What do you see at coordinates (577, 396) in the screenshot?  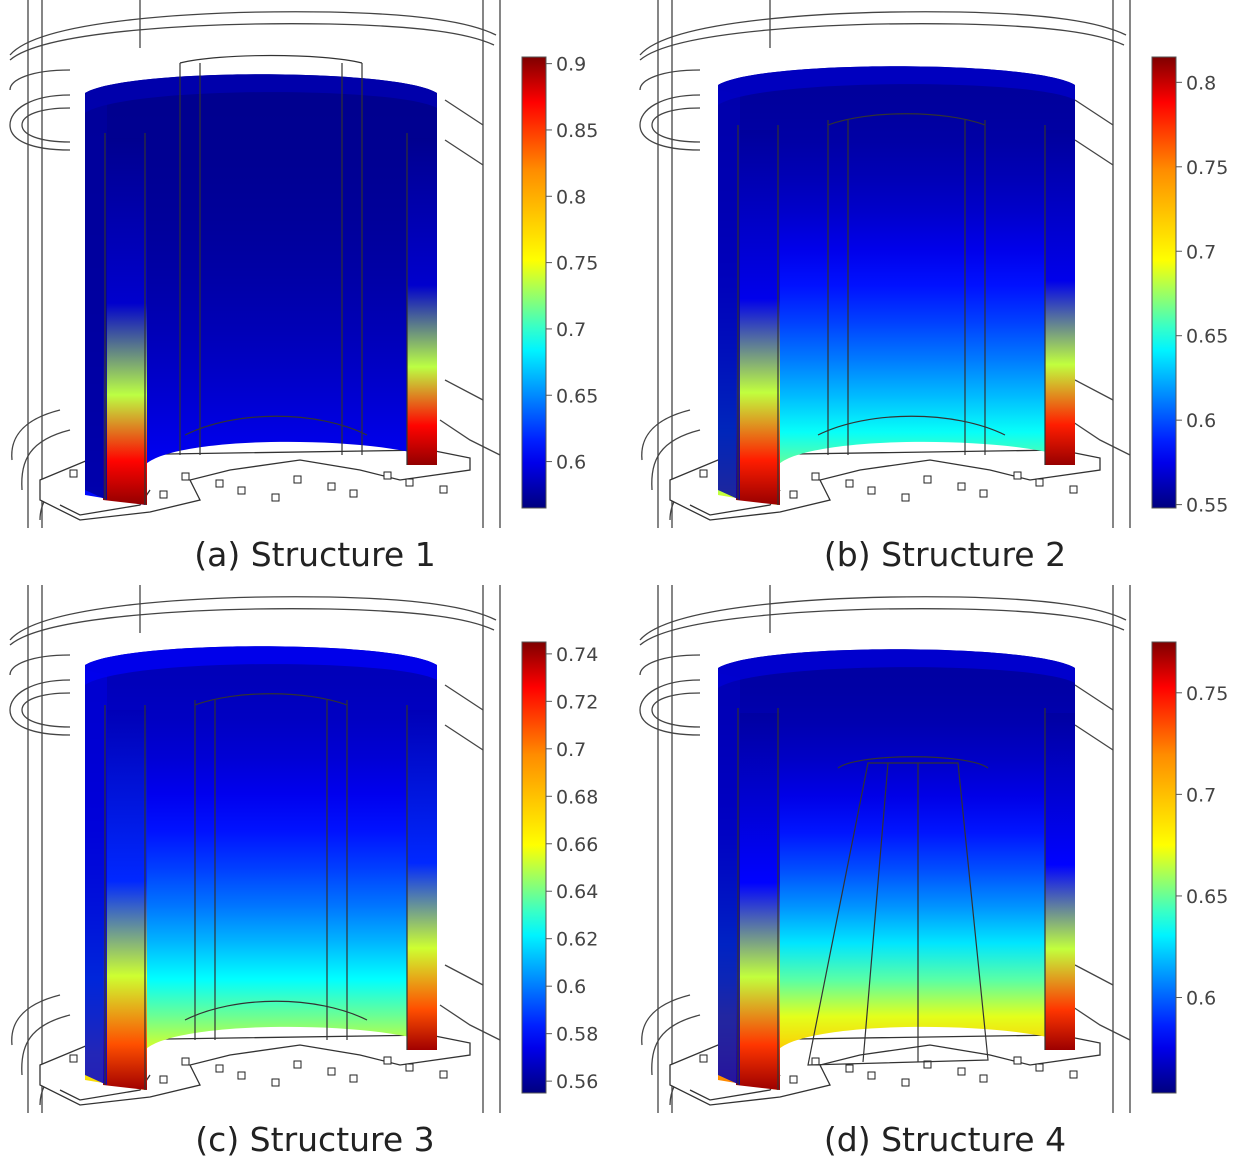 I see `colorbar-tick-label: 0.65` at bounding box center [577, 396].